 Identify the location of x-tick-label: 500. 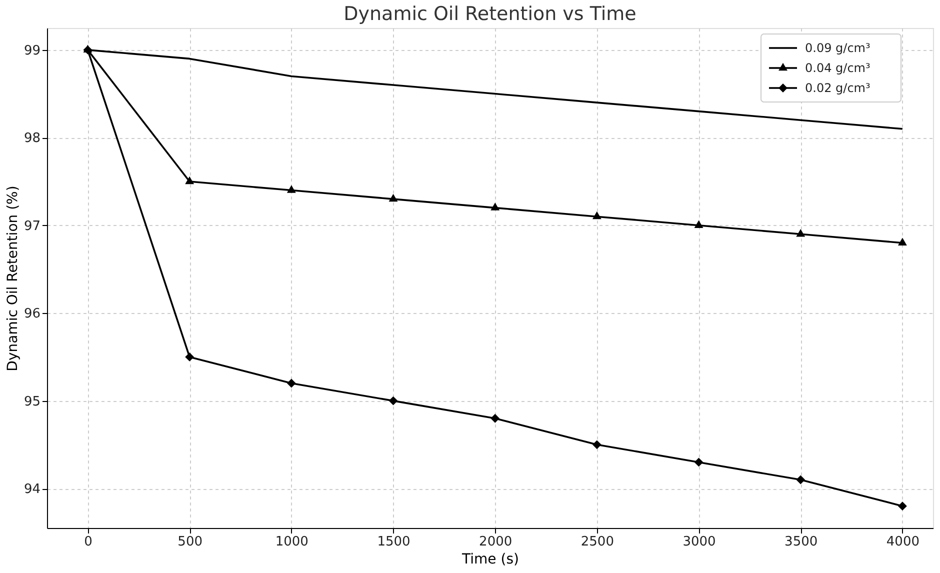
(190, 542).